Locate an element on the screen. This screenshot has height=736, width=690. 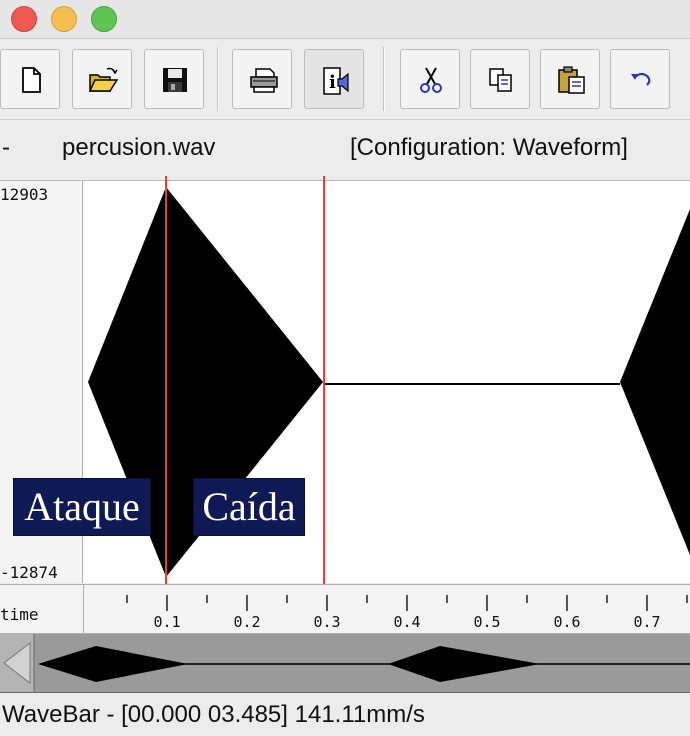
time-tick-label: 0.5 is located at coordinates (486, 622).